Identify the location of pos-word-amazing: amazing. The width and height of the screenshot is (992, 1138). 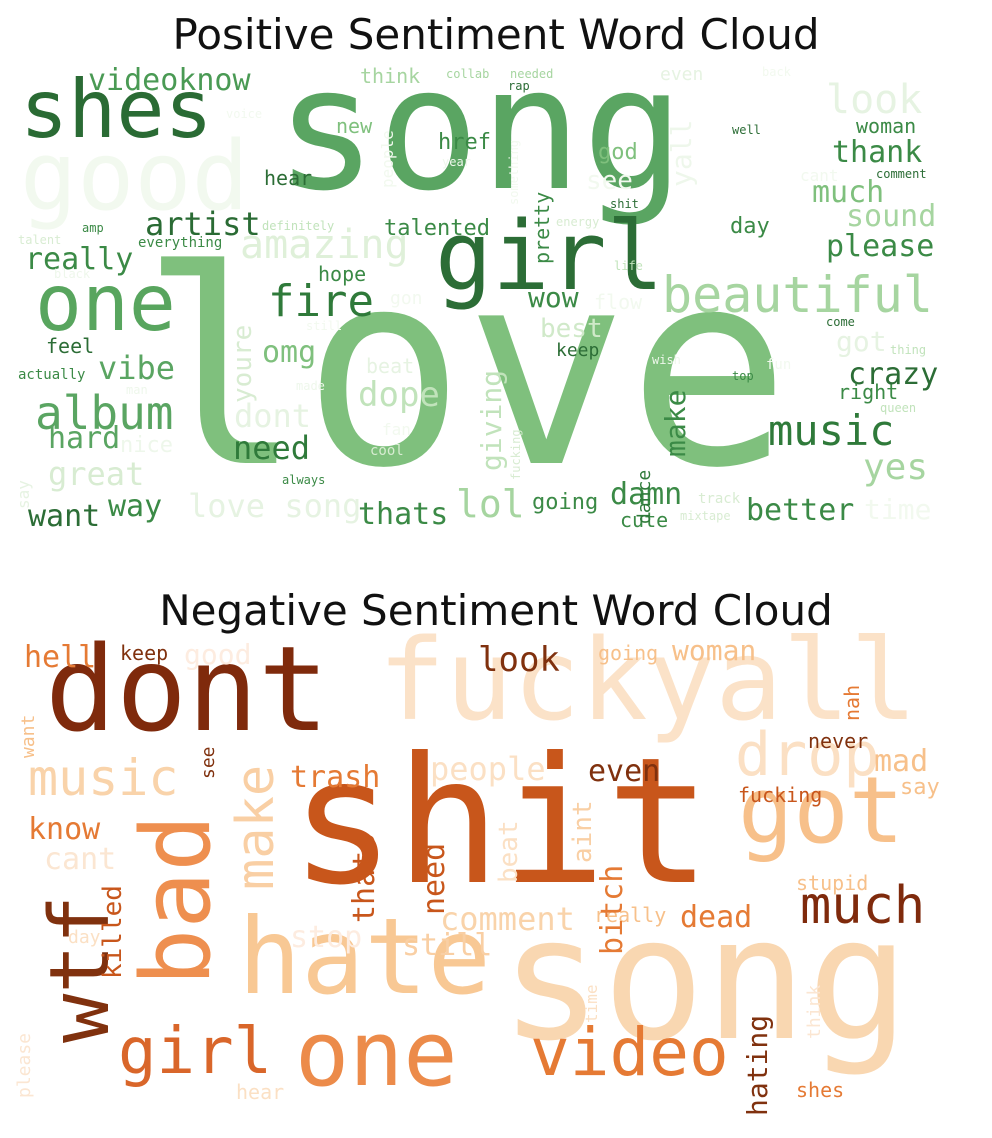
(324, 245).